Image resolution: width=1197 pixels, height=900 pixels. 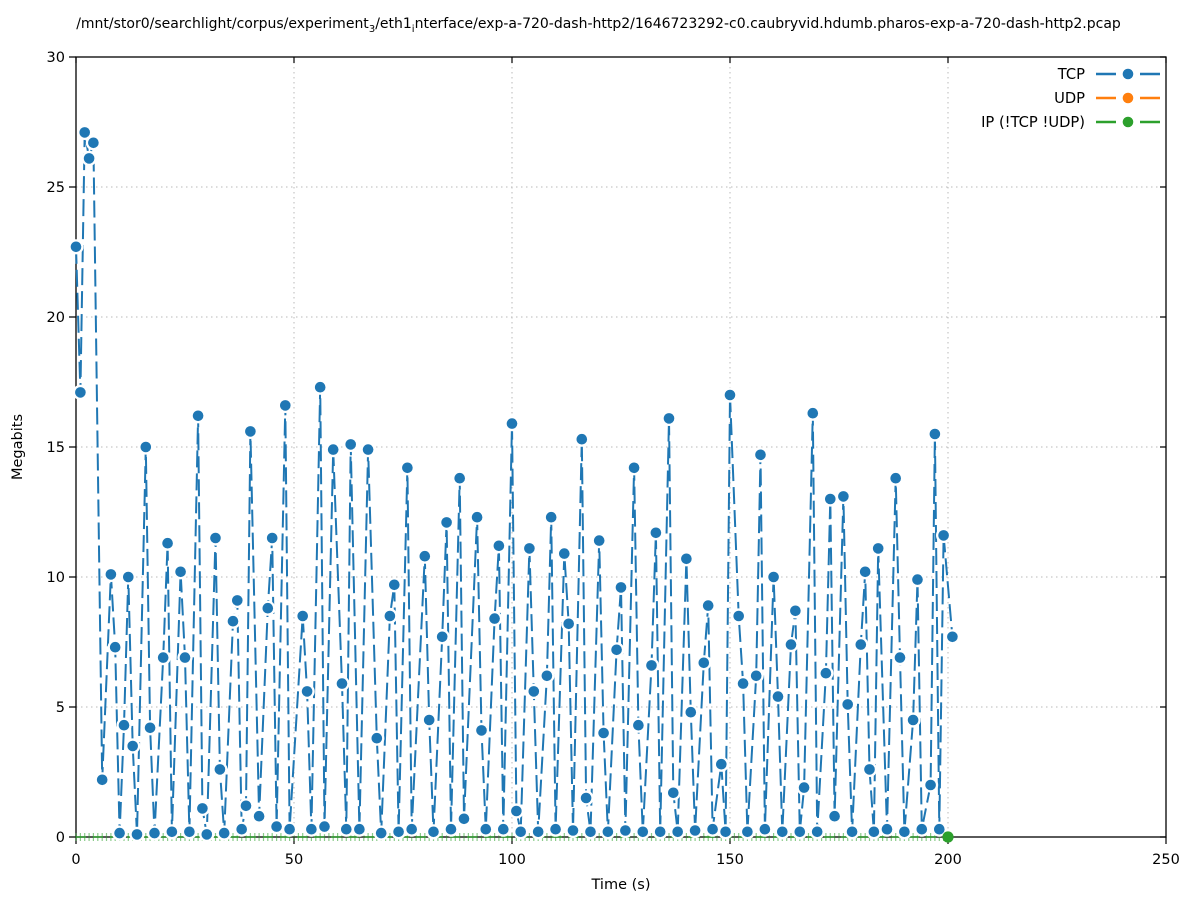 What do you see at coordinates (1108, 74) in the screenshot?
I see `legend-entry-tcp: TCP` at bounding box center [1108, 74].